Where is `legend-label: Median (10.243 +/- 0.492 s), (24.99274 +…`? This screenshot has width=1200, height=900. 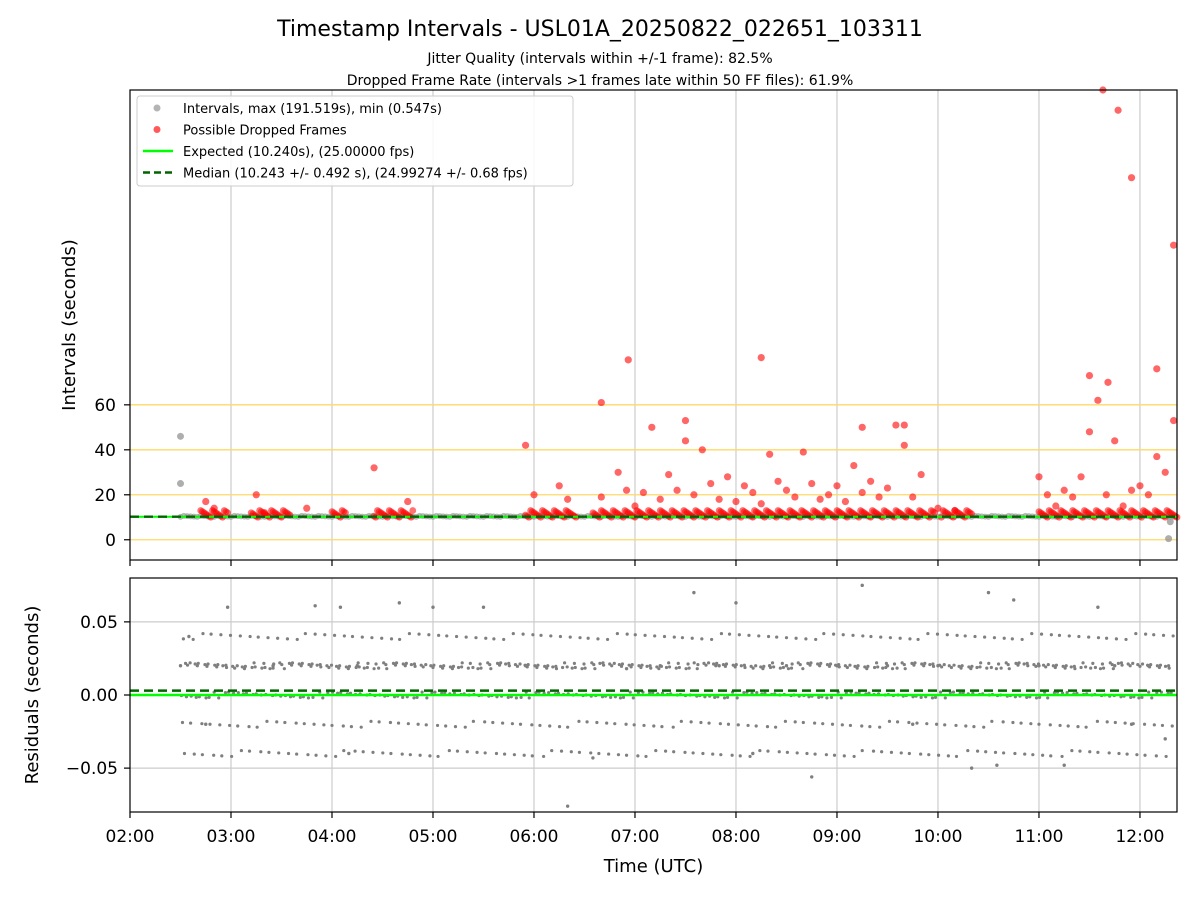
legend-label: Median (10.243 +/- 0.492 s), (24.99274 +… is located at coordinates (355, 174).